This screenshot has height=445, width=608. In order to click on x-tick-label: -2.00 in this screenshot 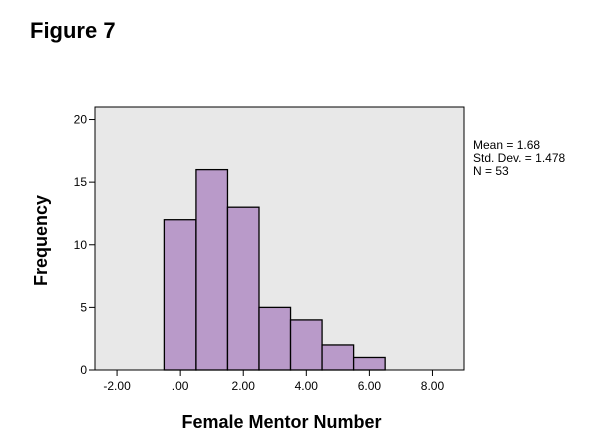, I will do `click(117, 386)`.